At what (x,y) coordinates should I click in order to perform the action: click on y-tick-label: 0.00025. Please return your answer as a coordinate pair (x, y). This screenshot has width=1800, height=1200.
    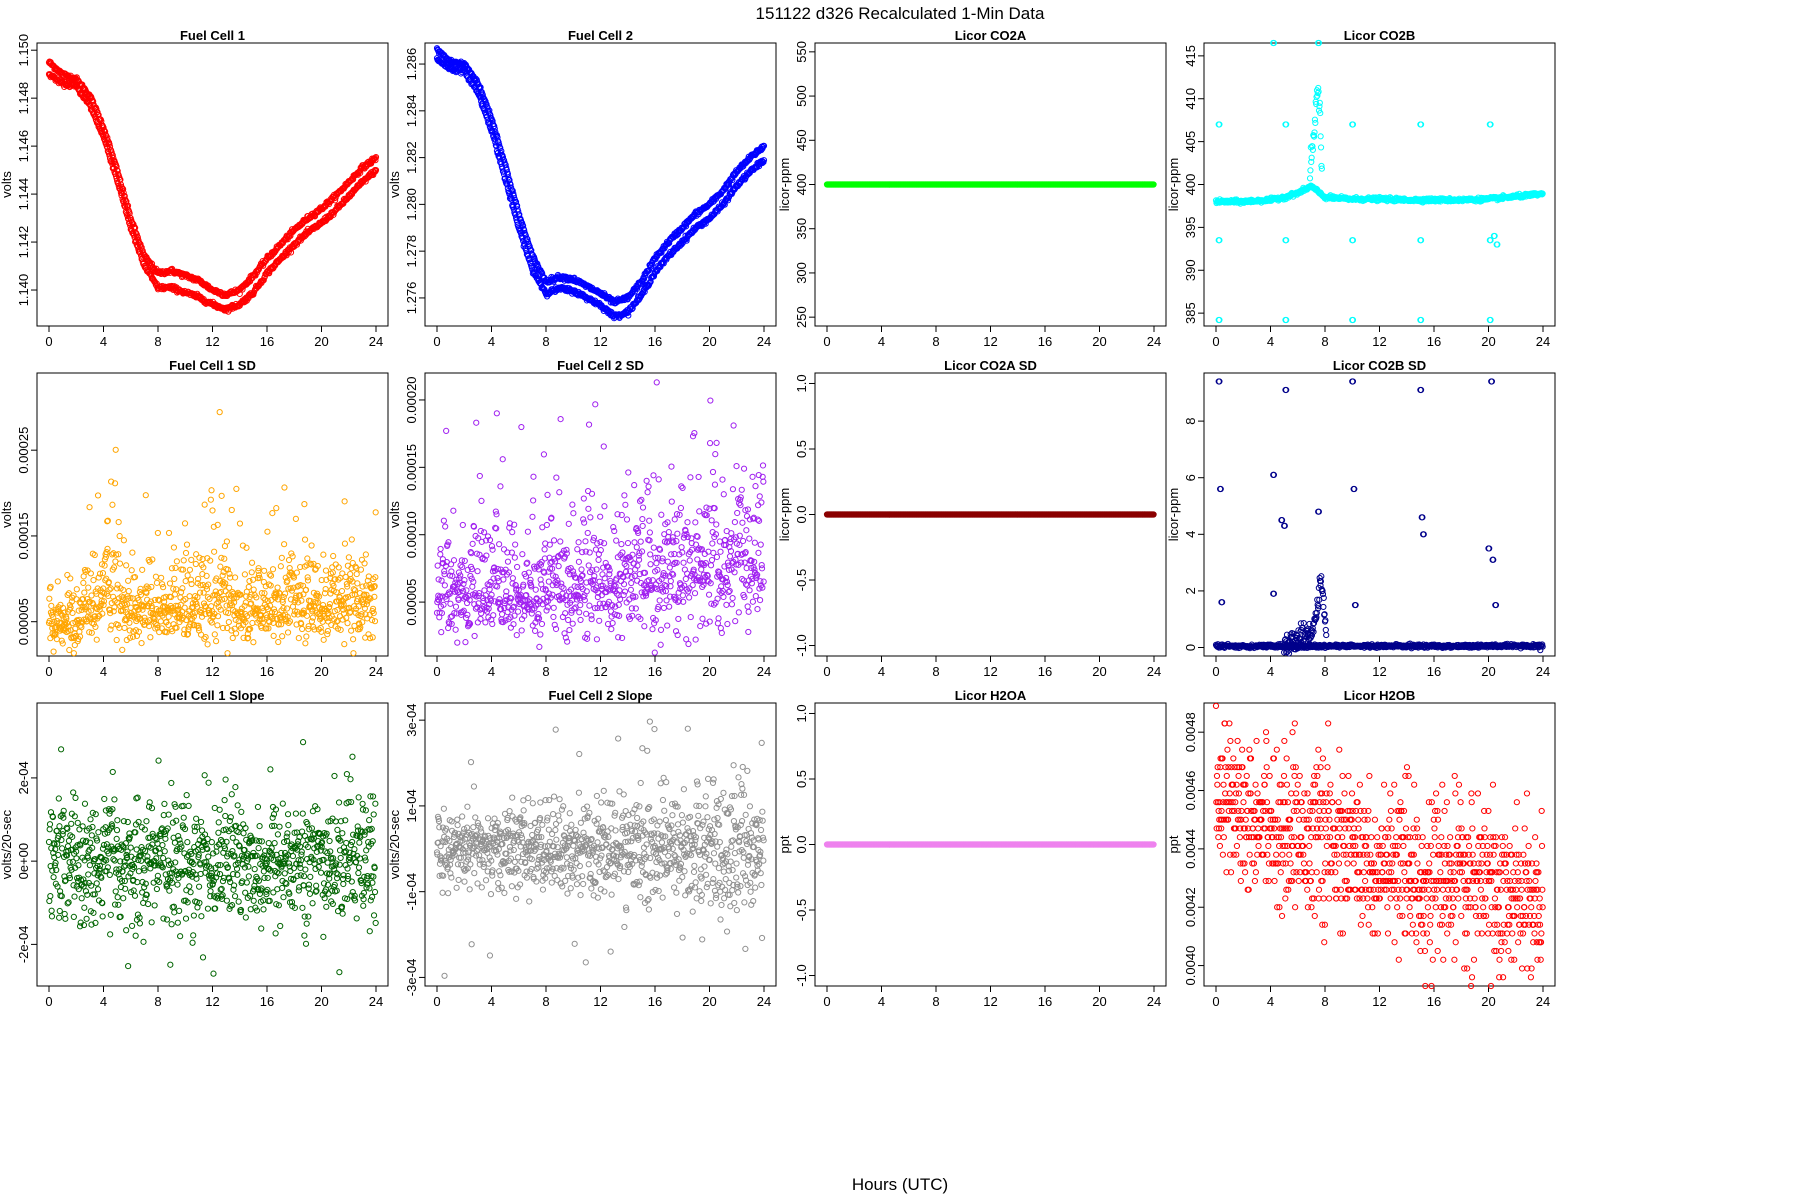
    Looking at the image, I should click on (23, 450).